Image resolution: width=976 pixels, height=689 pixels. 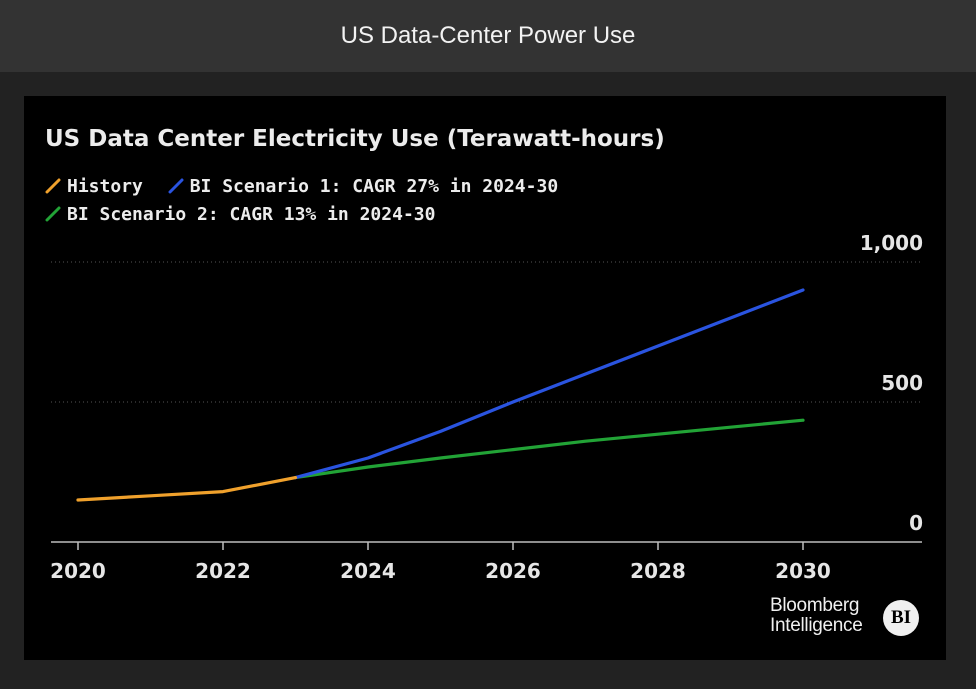 I want to click on brand-line-2: Intelligence, so click(x=816, y=625).